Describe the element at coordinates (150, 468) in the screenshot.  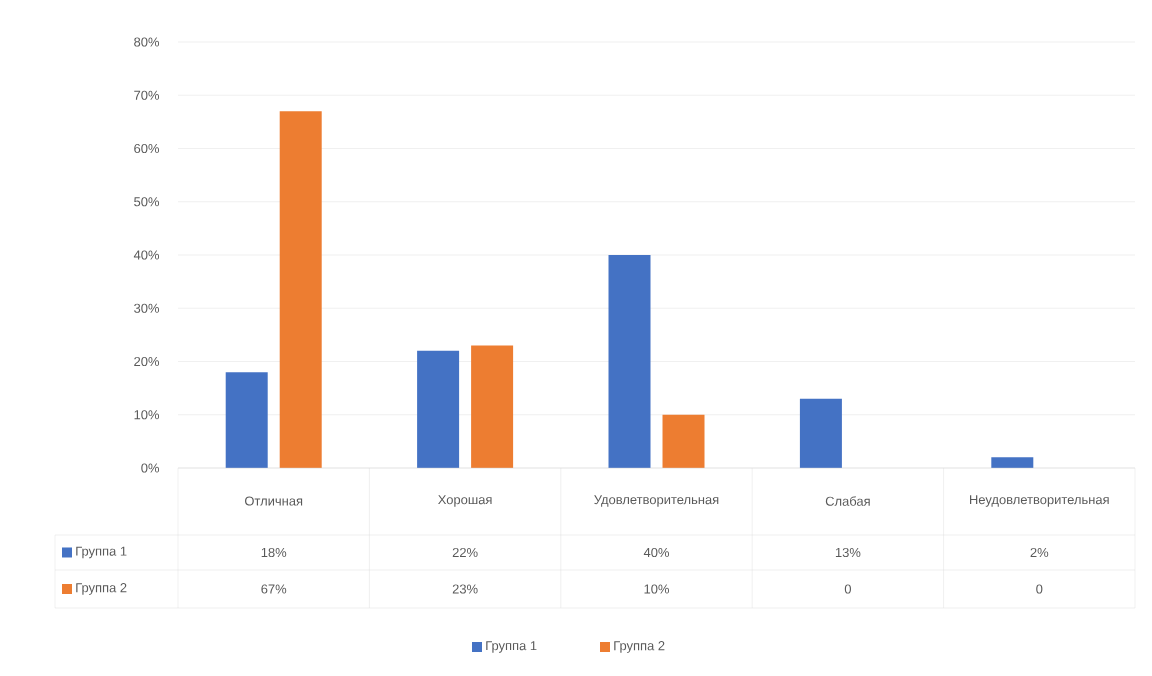
I see `y-tick-label: 0%` at that location.